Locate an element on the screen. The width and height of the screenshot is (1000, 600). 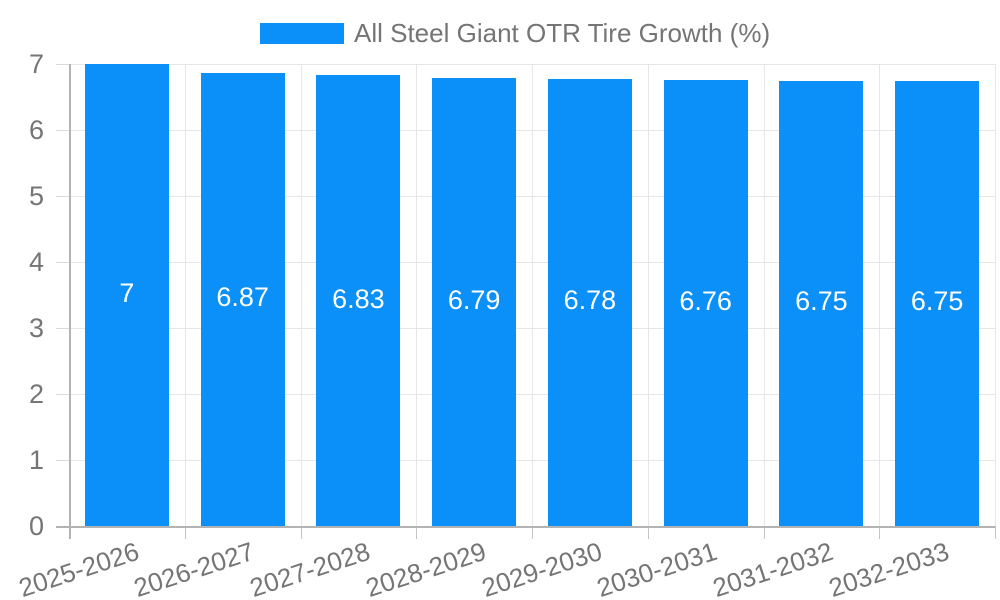
y-tick-label: 2 is located at coordinates (36, 394).